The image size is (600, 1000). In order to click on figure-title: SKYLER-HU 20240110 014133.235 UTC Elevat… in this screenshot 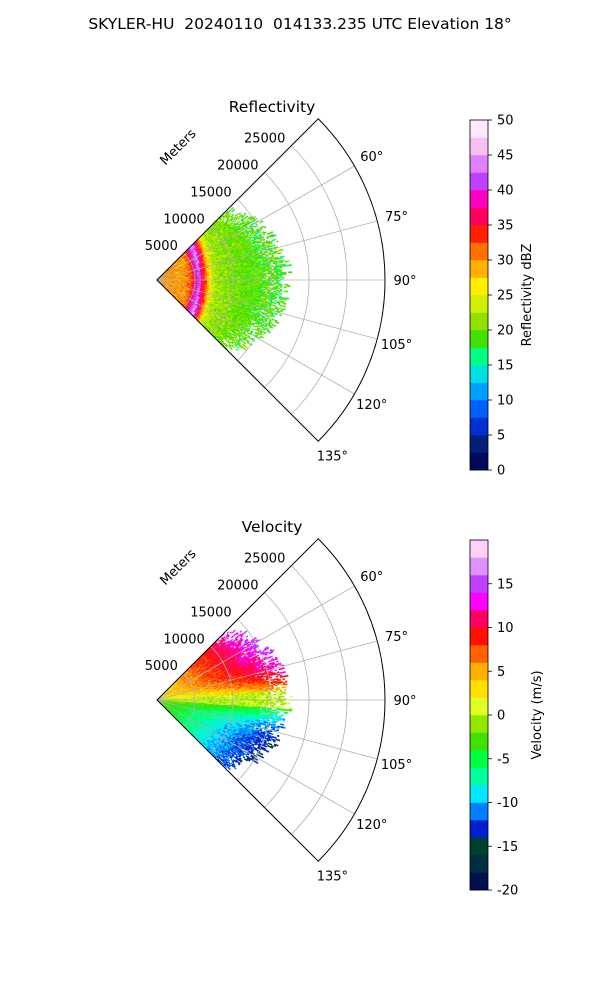, I will do `click(300, 24)`.